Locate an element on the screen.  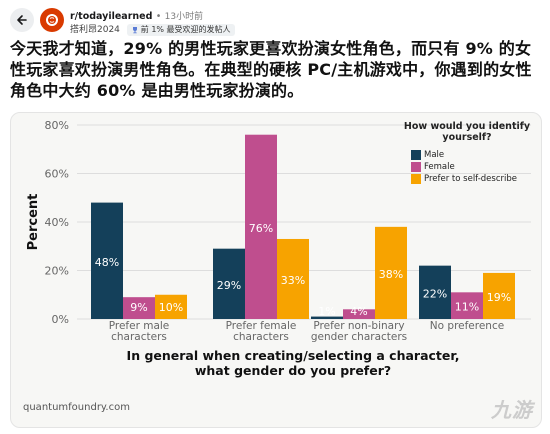
x-category-label: Prefer male is located at coordinates (139, 326).